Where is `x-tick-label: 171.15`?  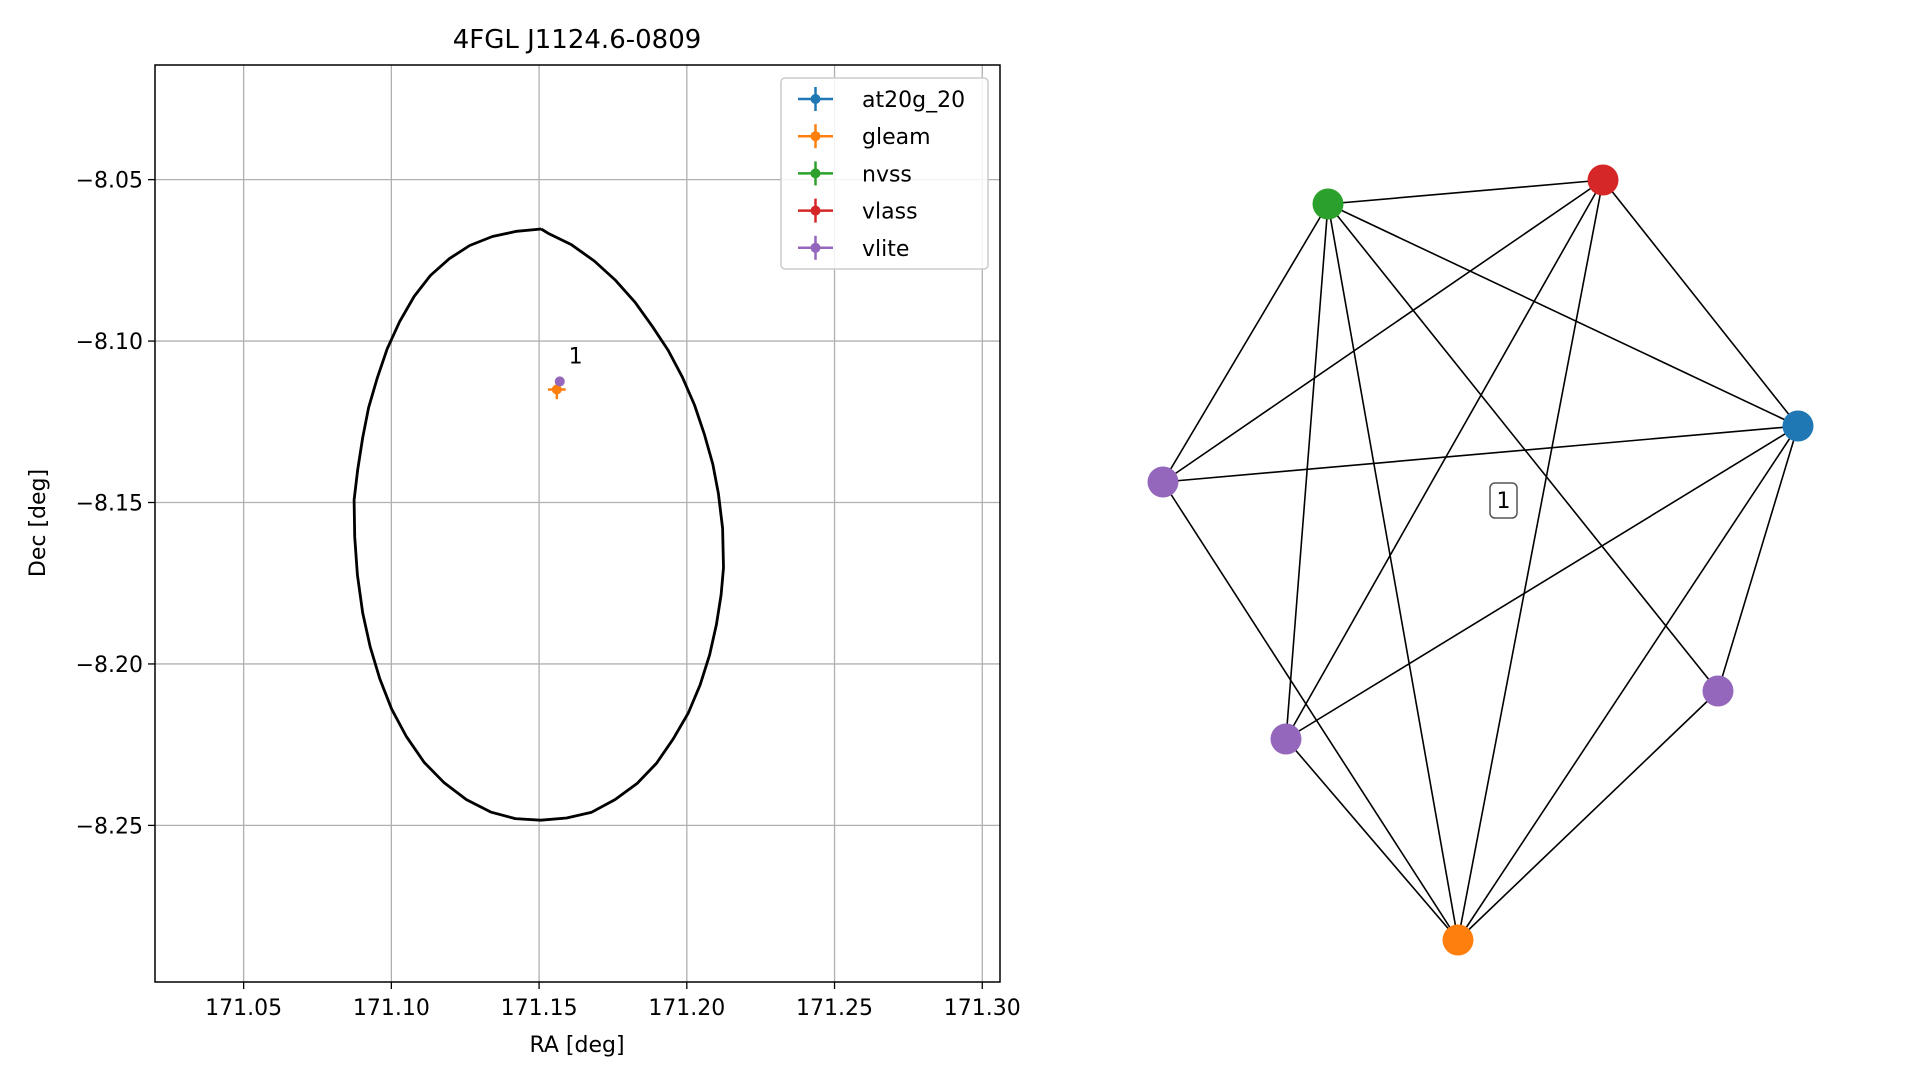 x-tick-label: 171.15 is located at coordinates (539, 1008).